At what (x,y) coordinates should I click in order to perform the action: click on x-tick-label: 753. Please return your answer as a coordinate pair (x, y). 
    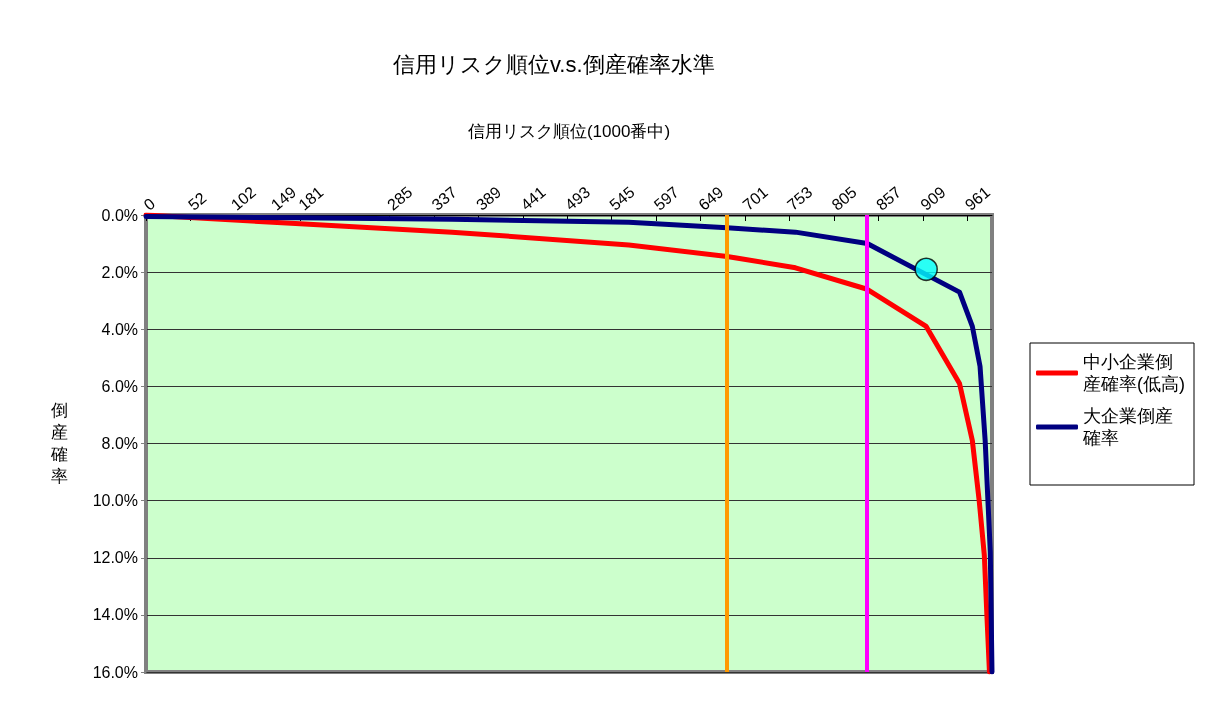
    Looking at the image, I should click on (800, 198).